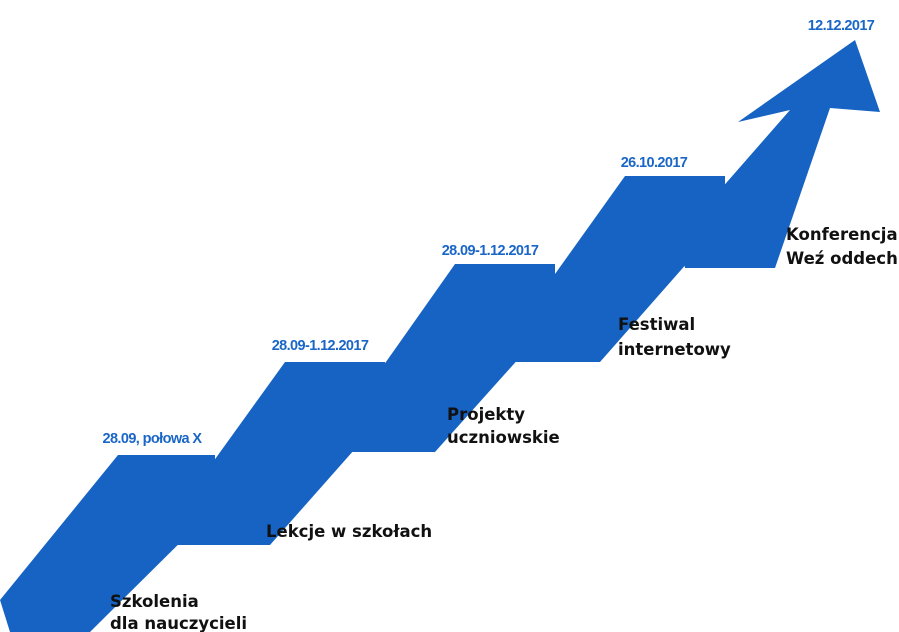 This screenshot has width=899, height=632. Describe the element at coordinates (153, 439) in the screenshot. I see `milestone-date-1: 28.09, połowa X` at that location.